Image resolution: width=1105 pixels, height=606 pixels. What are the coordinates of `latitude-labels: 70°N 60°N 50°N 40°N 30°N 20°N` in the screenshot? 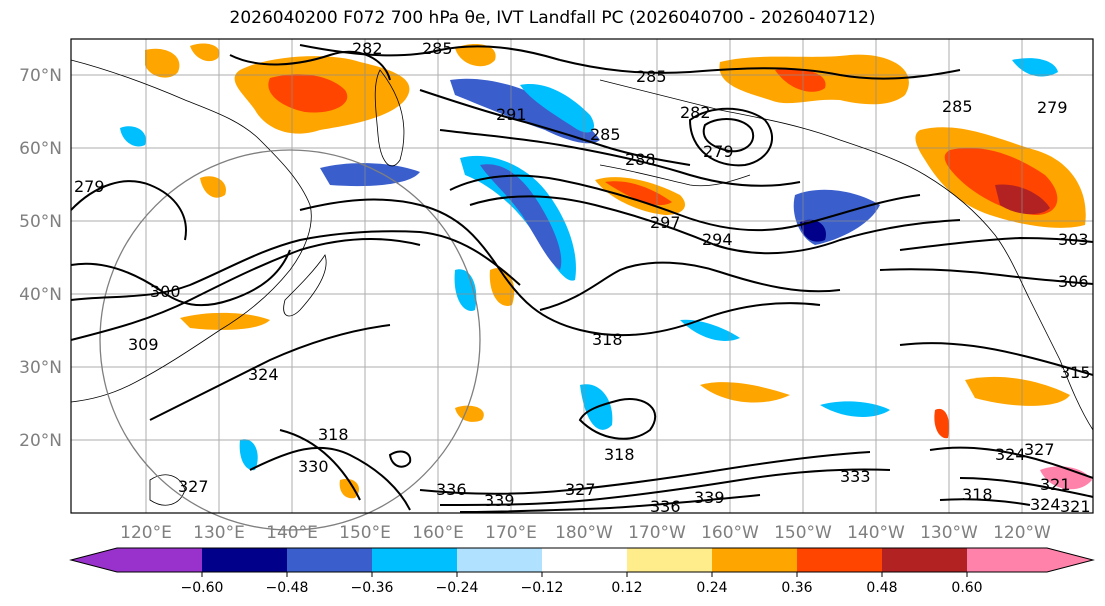 It's located at (40, 258).